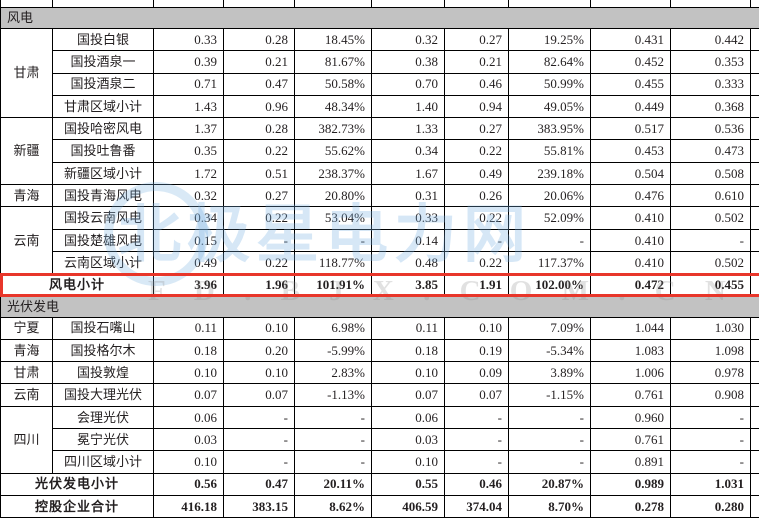  I want to click on table-cell-value: -5.34%, so click(550, 350).